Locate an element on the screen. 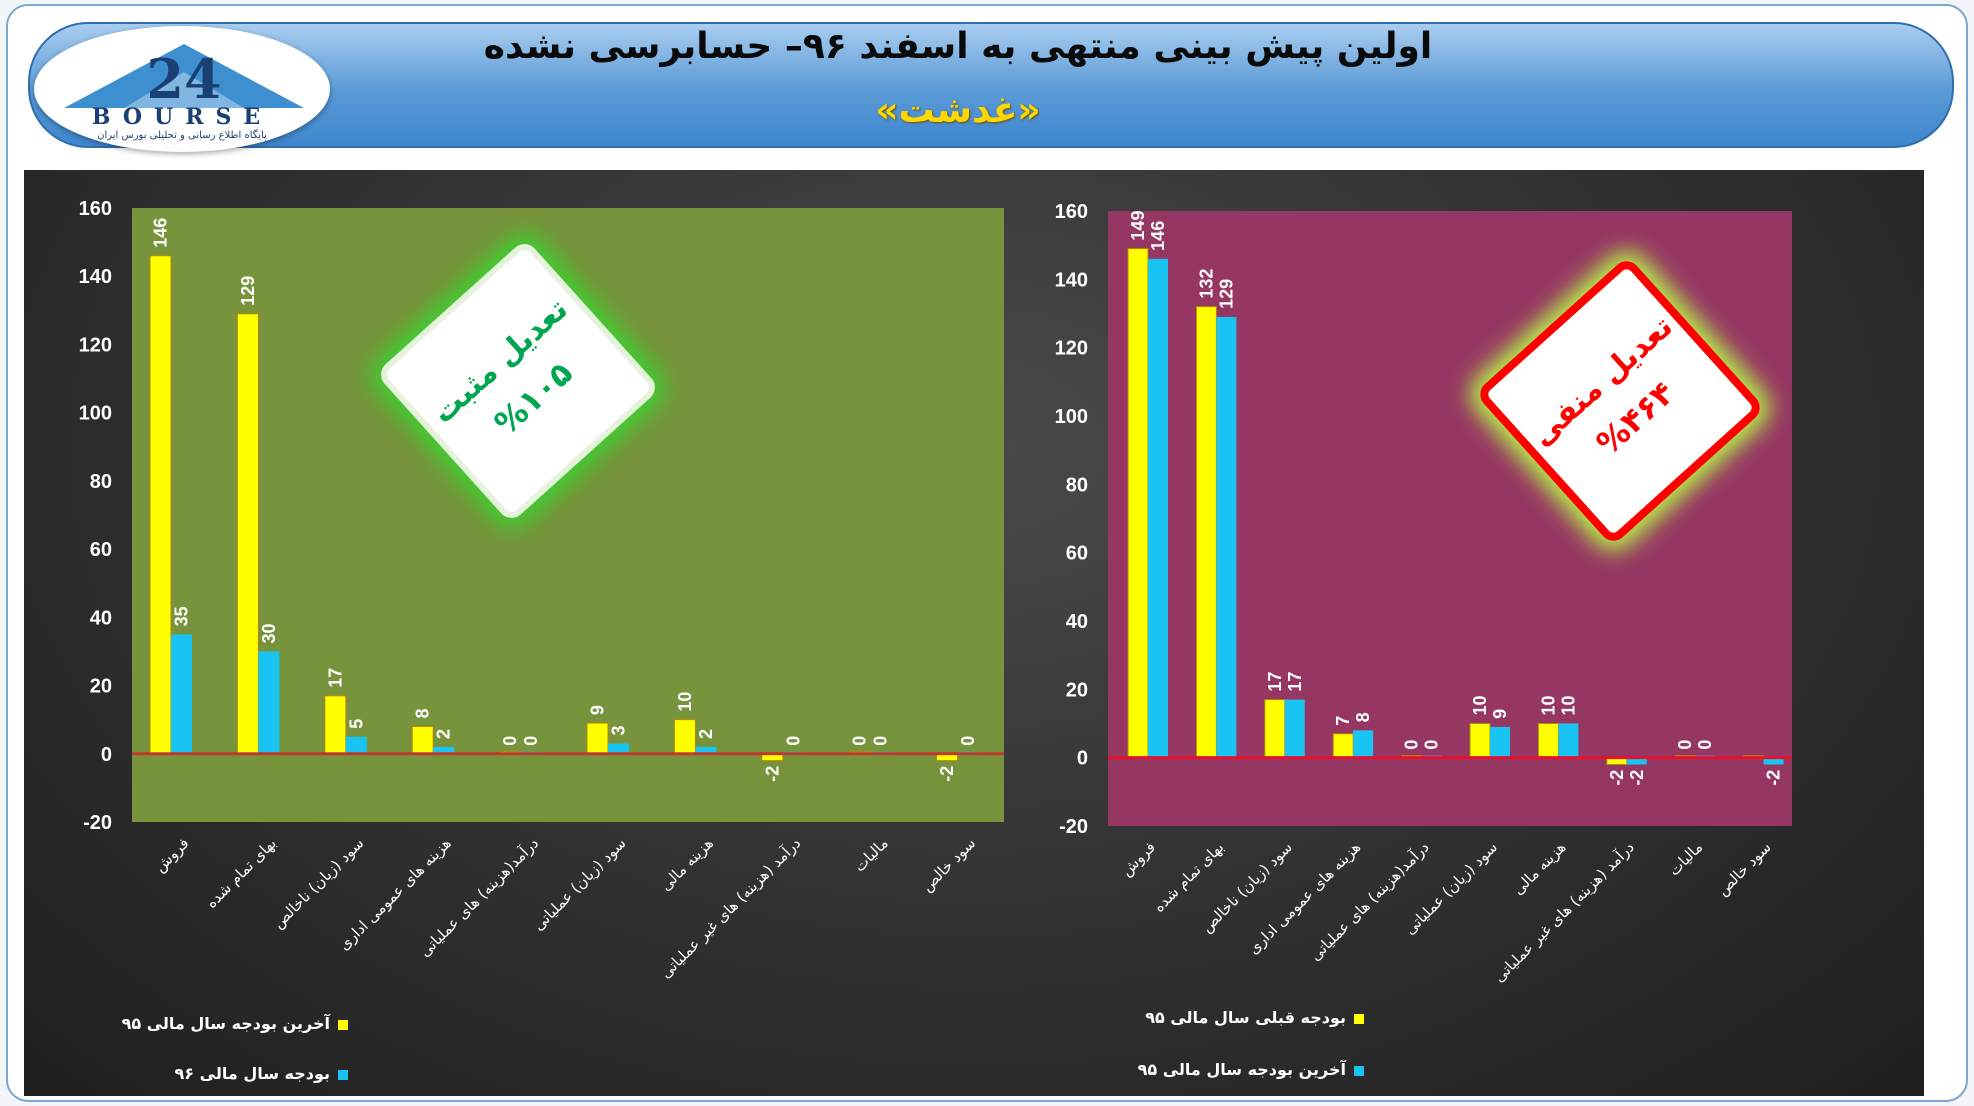 Image resolution: width=1974 pixels, height=1106 pixels. x-category-label: سود (زیان) عملیاتی is located at coordinates (579, 884).